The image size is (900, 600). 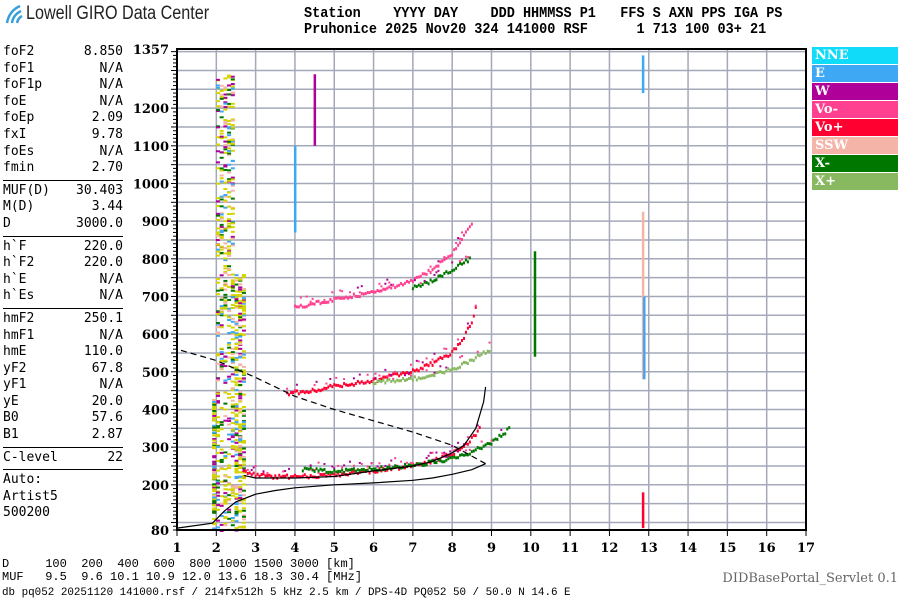 What do you see at coordinates (855, 73) in the screenshot?
I see `legend-item-e: E` at bounding box center [855, 73].